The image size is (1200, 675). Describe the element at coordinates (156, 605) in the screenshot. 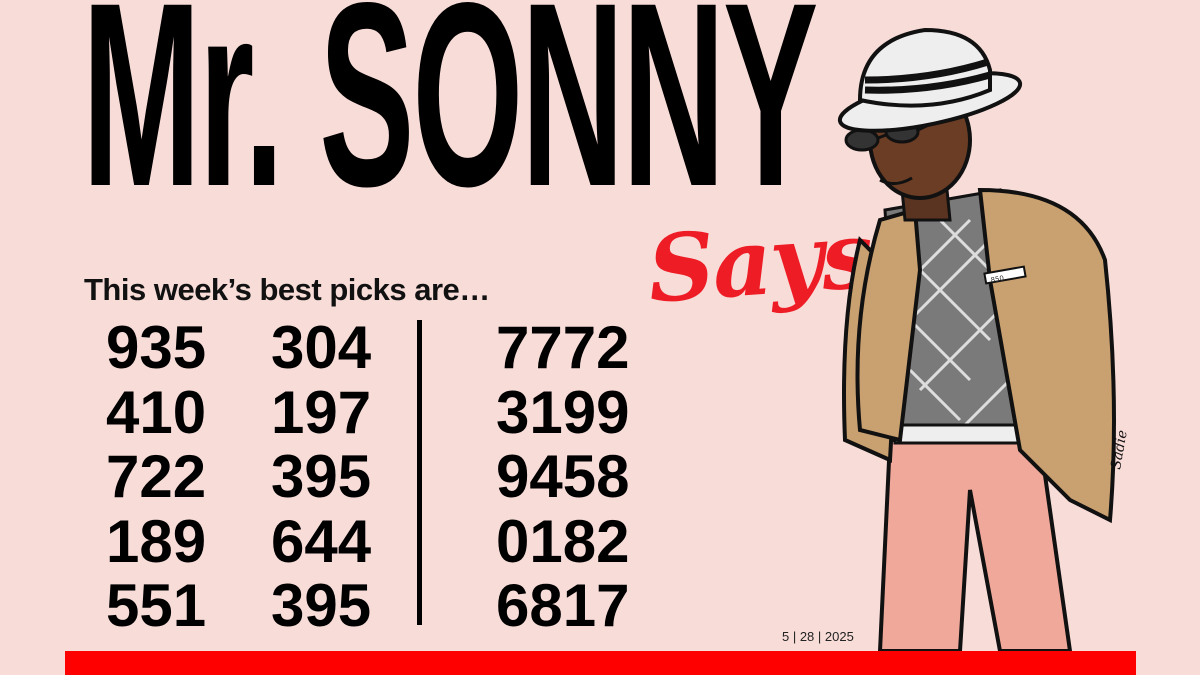

I see `pick-number: 551` at that location.